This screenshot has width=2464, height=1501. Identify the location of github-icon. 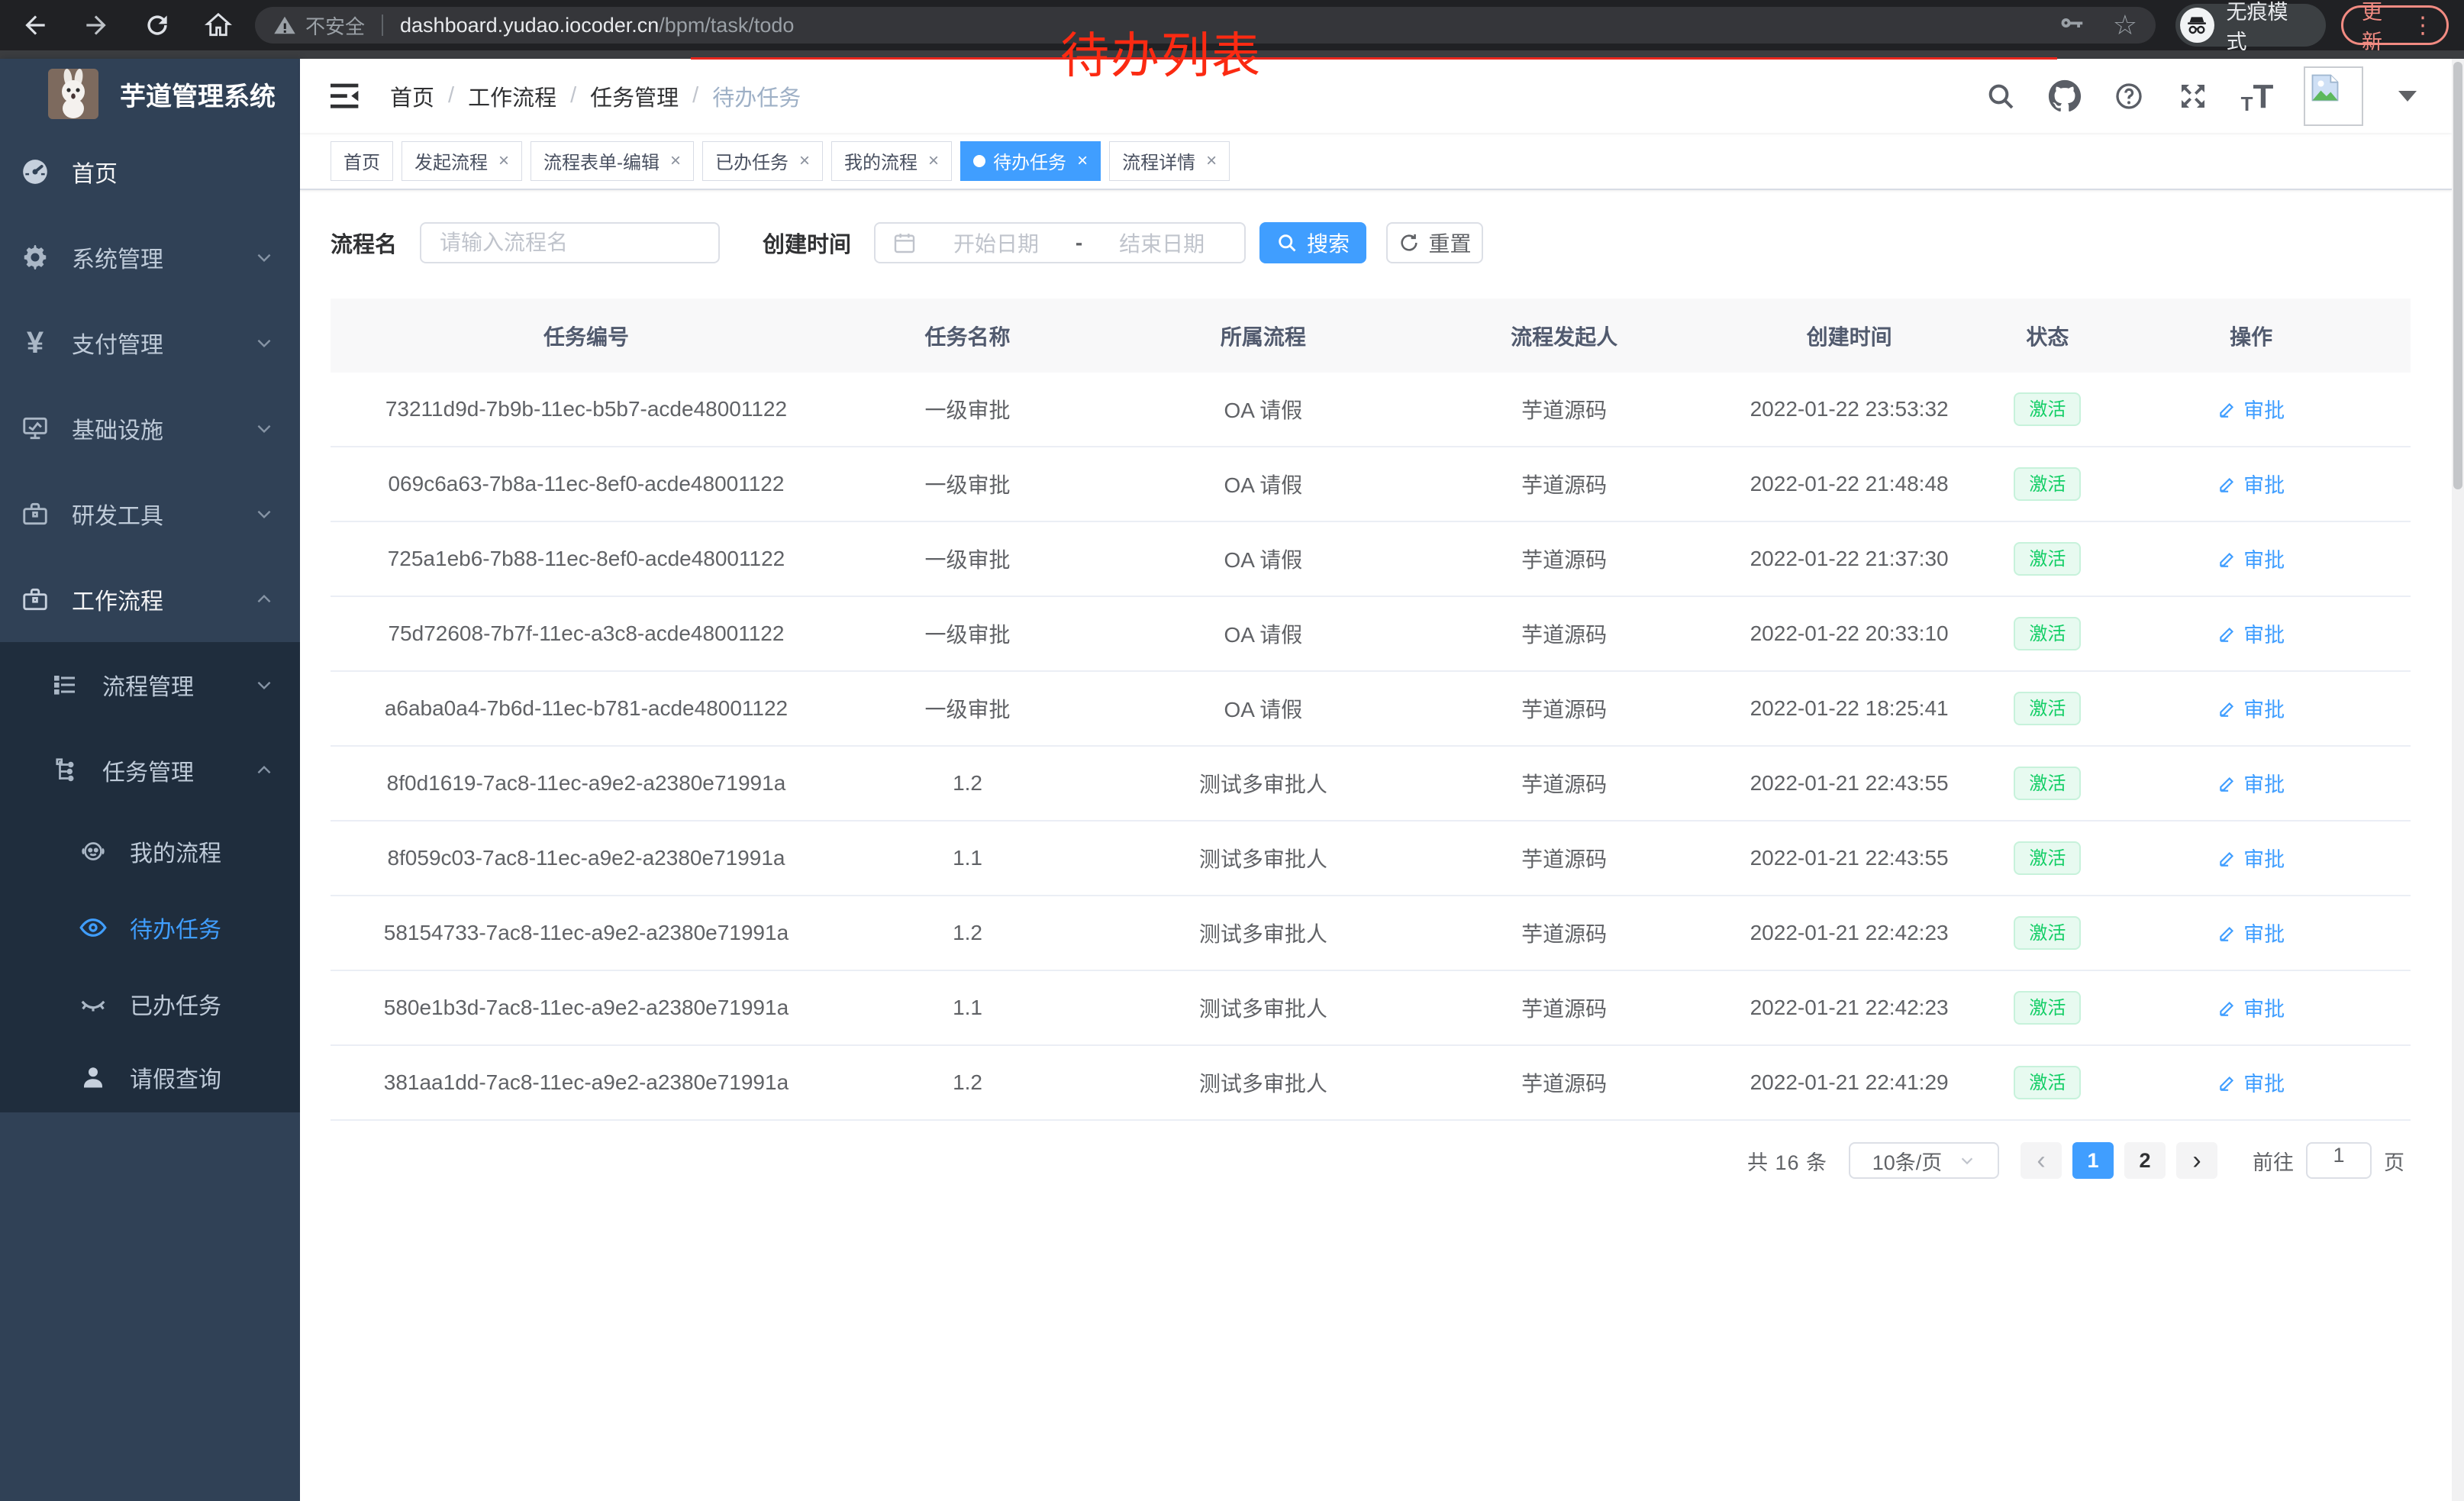
(2065, 96).